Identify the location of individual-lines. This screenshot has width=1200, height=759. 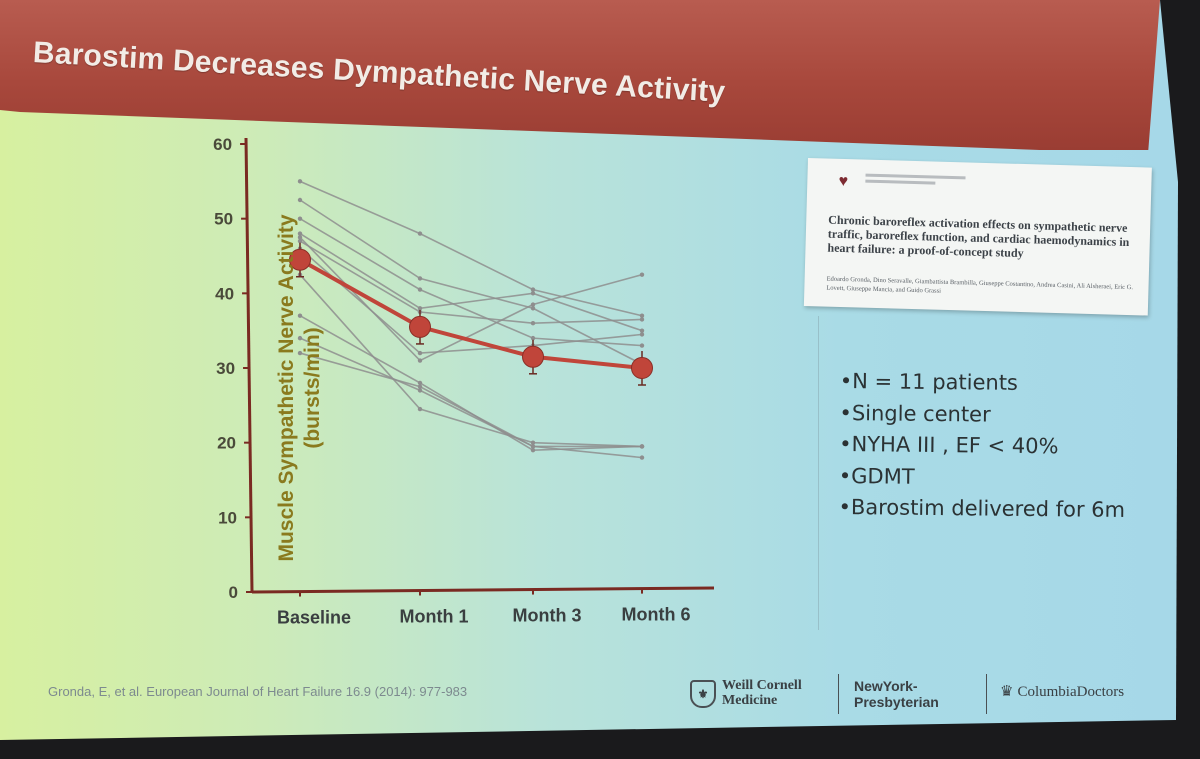
(471, 319).